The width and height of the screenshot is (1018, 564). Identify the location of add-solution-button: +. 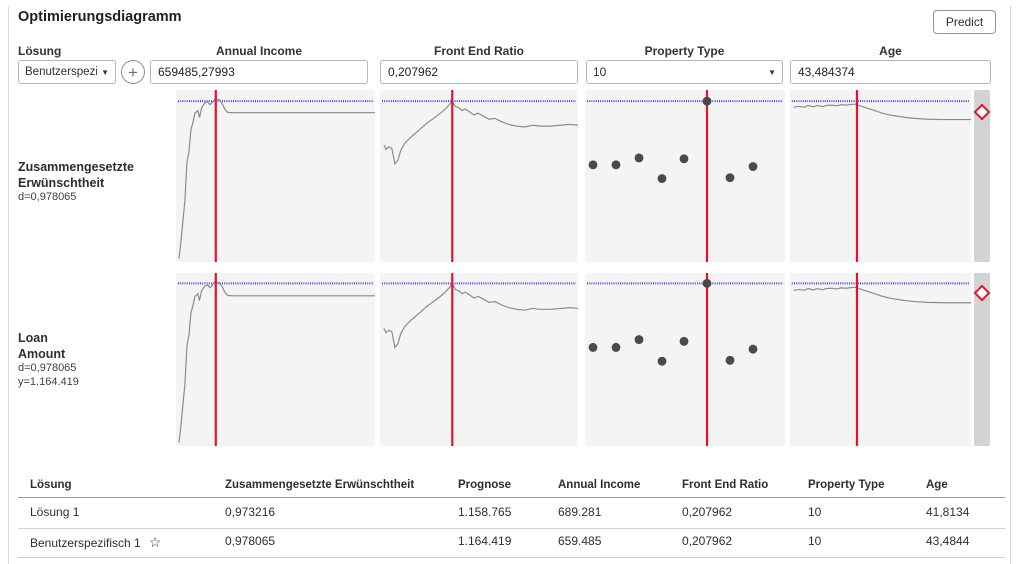
(133, 72).